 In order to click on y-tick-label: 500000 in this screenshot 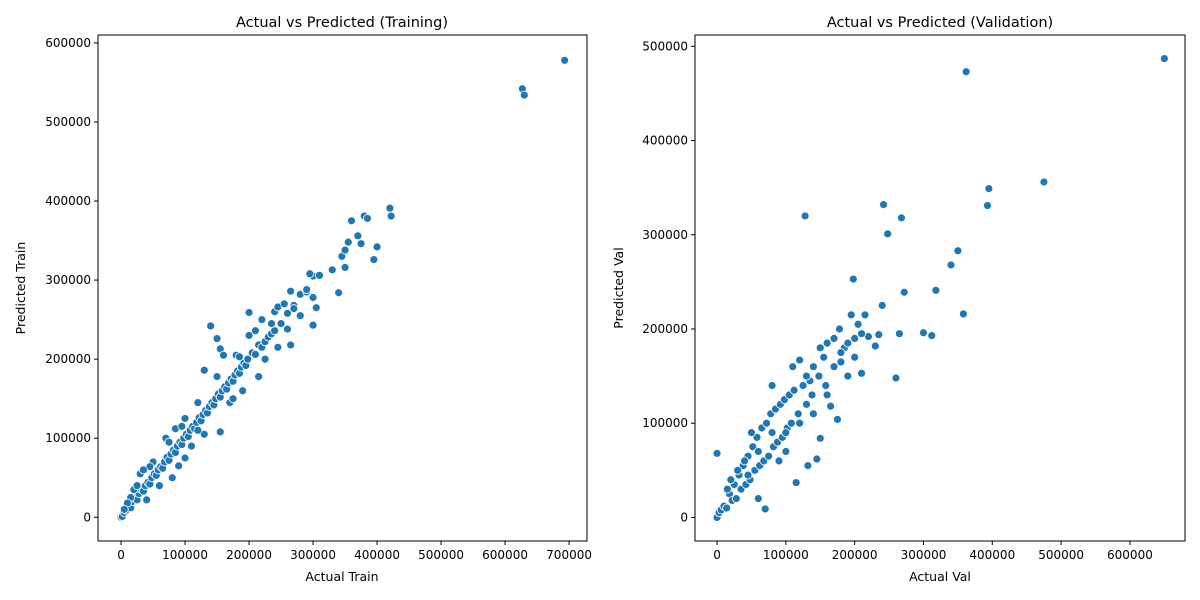, I will do `click(665, 46)`.